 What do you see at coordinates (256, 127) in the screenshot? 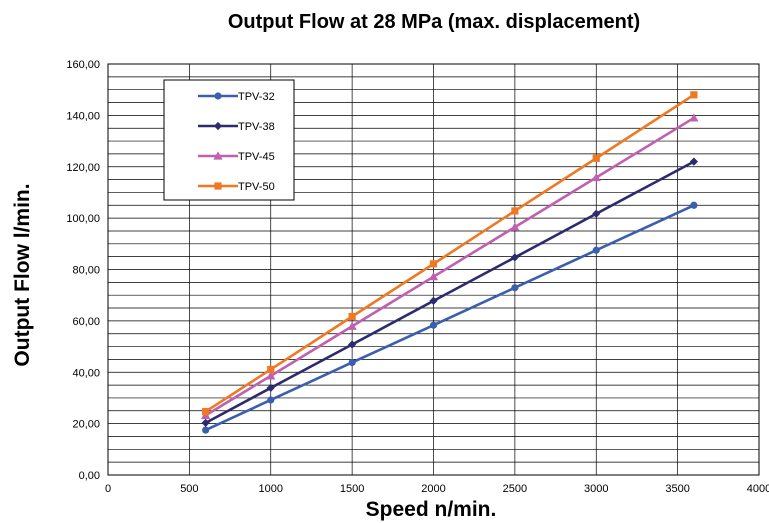
I see `legend-label: TPV-38` at bounding box center [256, 127].